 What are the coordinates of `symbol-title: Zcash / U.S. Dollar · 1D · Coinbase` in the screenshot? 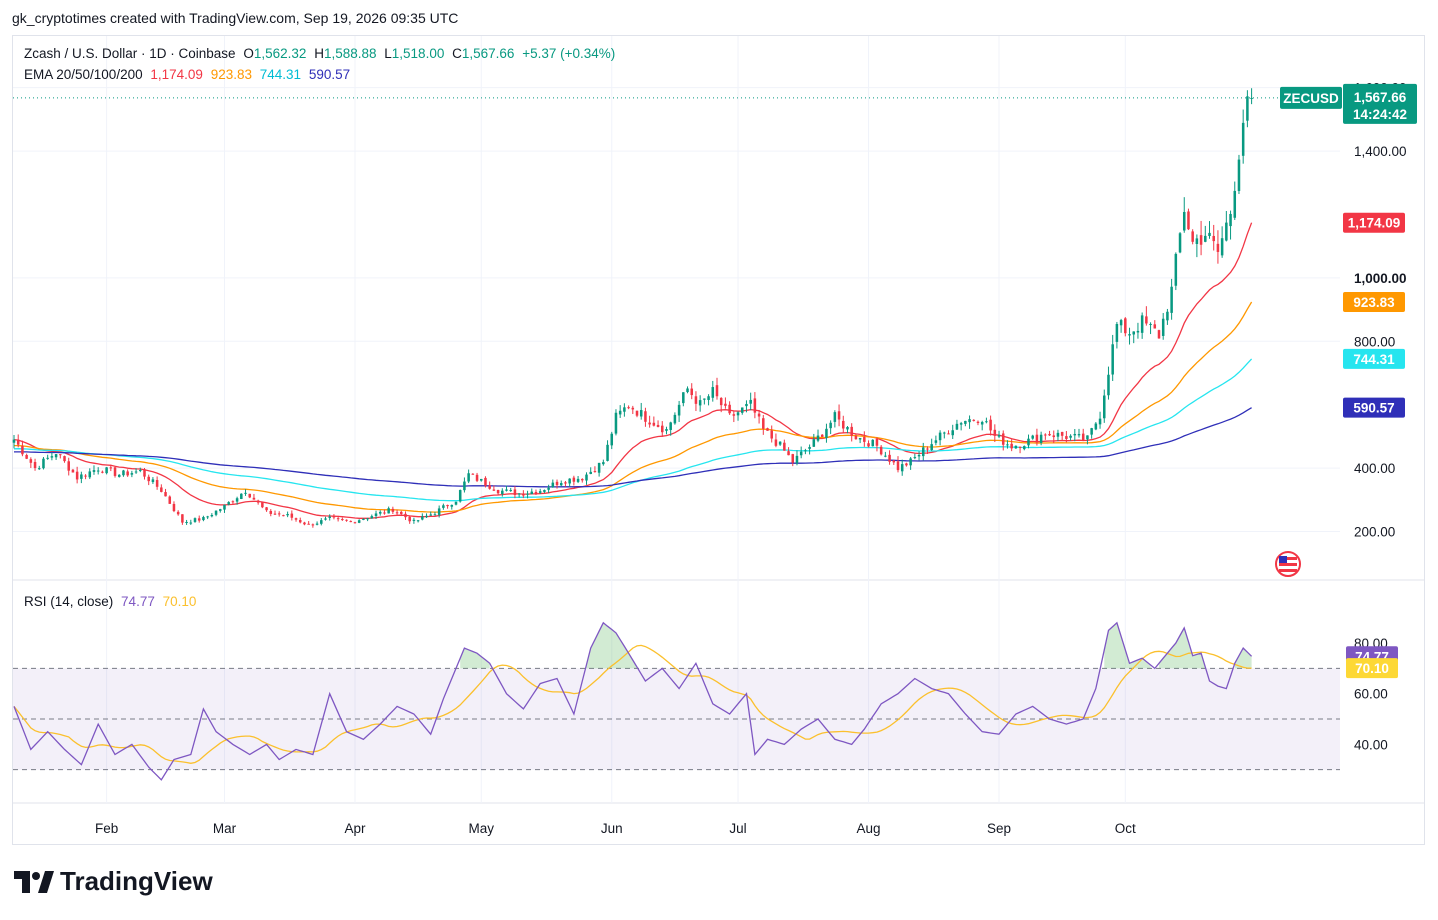 It's located at (130, 53).